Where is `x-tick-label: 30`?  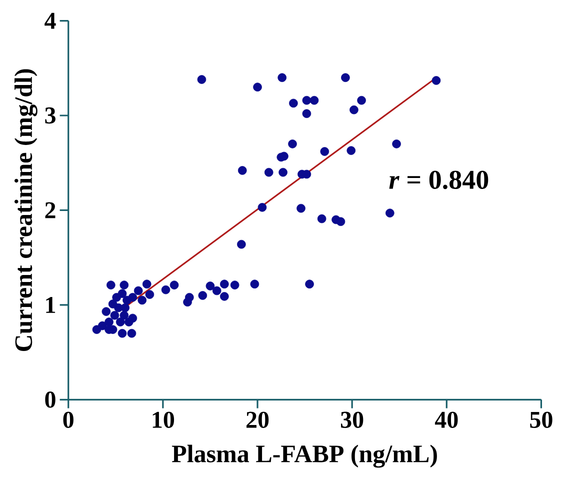
x-tick-label: 30 is located at coordinates (352, 420).